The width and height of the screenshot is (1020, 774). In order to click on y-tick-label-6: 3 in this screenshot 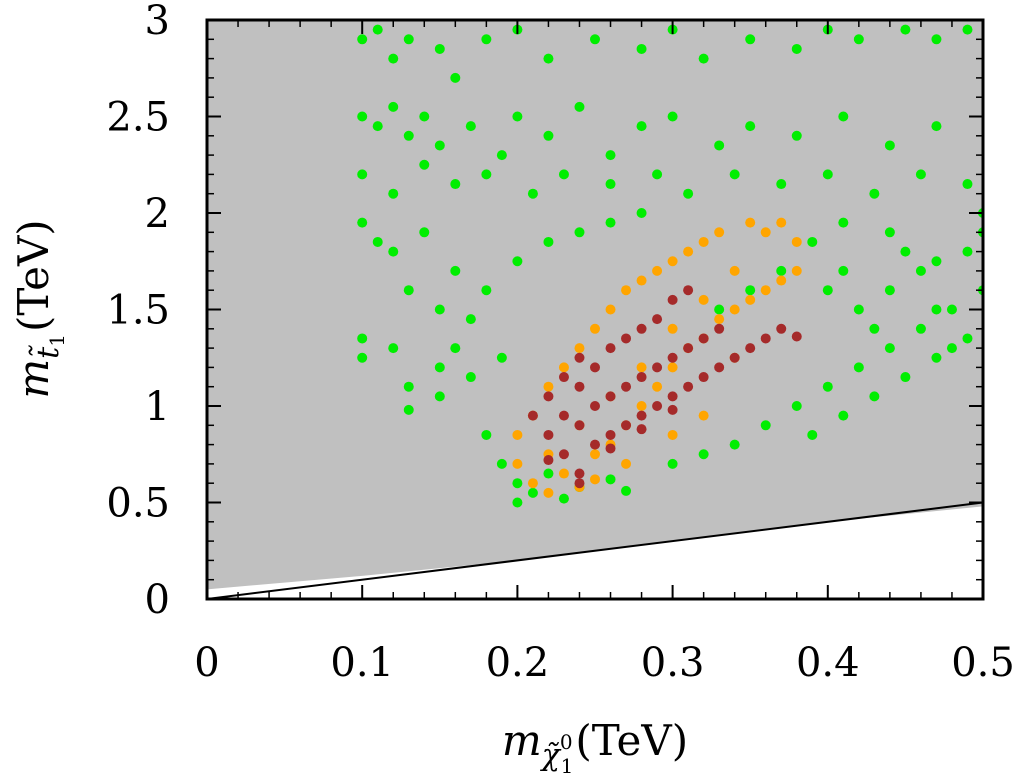, I will do `click(157, 22)`.